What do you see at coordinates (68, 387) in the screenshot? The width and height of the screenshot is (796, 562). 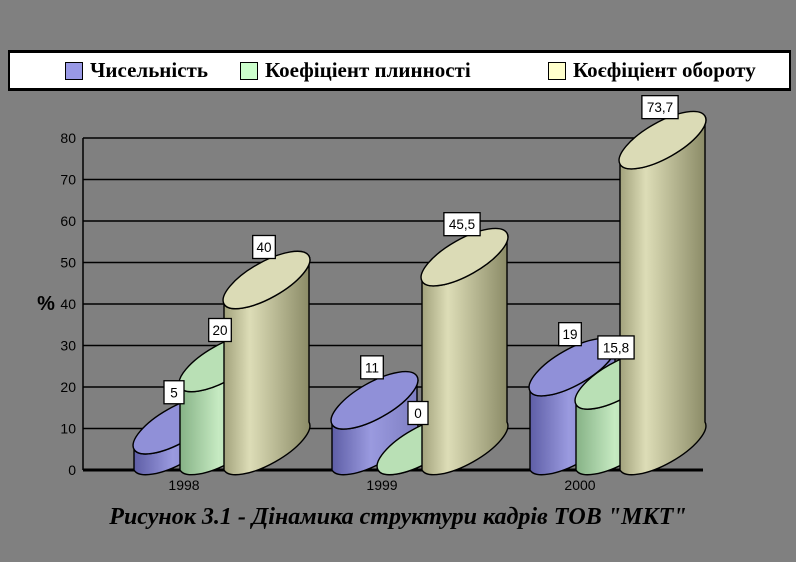 I see `y-tick-label: 20` at bounding box center [68, 387].